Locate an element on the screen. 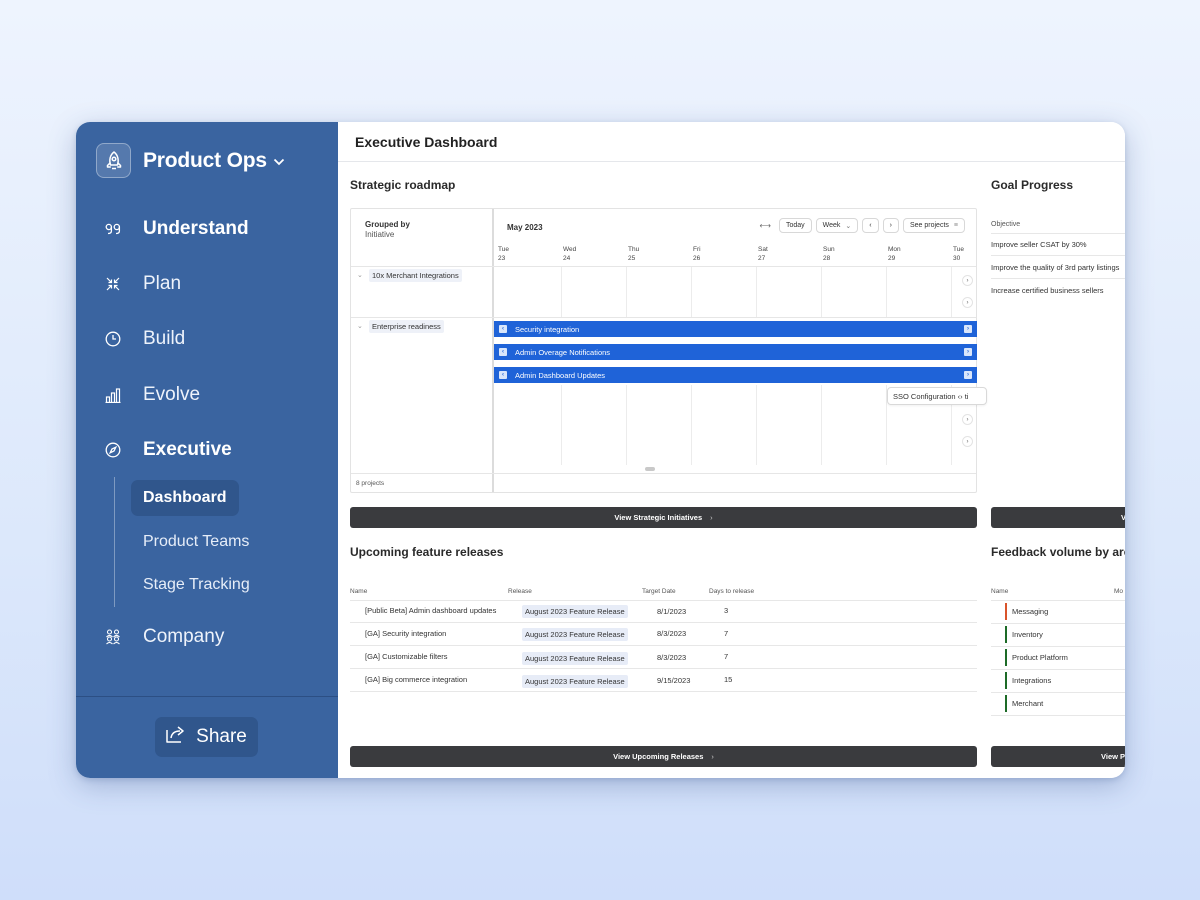 The height and width of the screenshot is (900, 1200). subnav-item-stage-tracking: Stage Tracking is located at coordinates (196, 584).